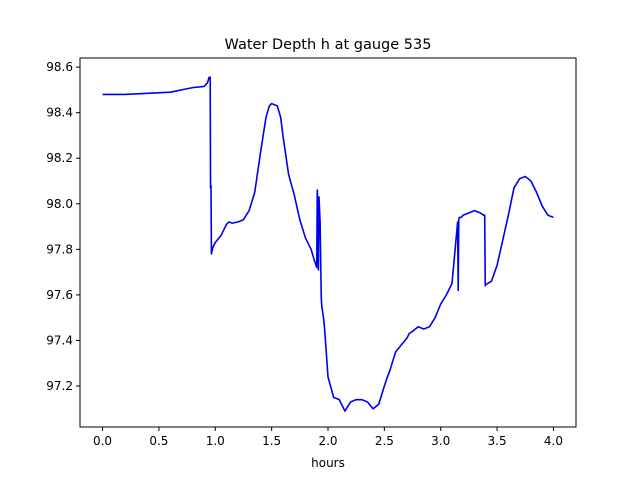 Image resolution: width=640 pixels, height=480 pixels. I want to click on y-tick-label: 98.6, so click(59, 67).